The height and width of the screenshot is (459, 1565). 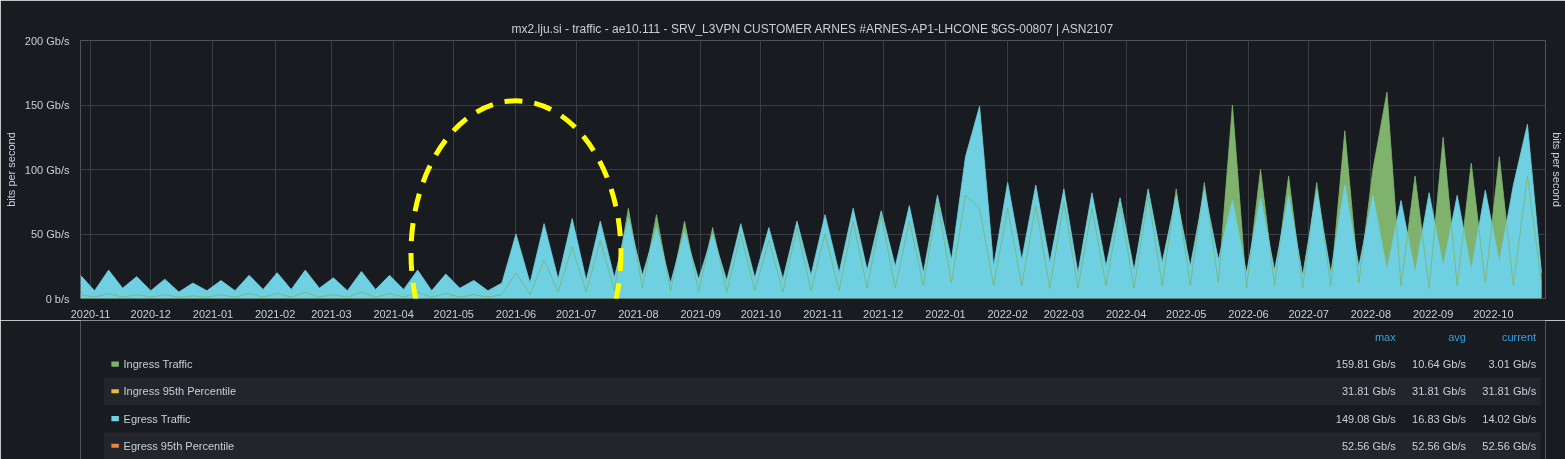 What do you see at coordinates (1366, 364) in the screenshot?
I see `text: 159.81 Gb/s` at bounding box center [1366, 364].